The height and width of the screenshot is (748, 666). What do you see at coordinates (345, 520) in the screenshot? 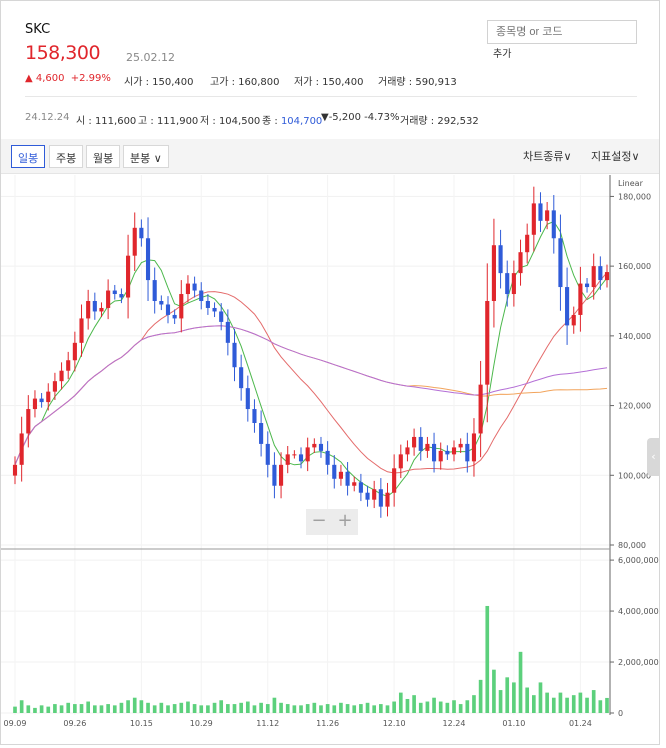
I see `zoom-in-button: +` at bounding box center [345, 520].